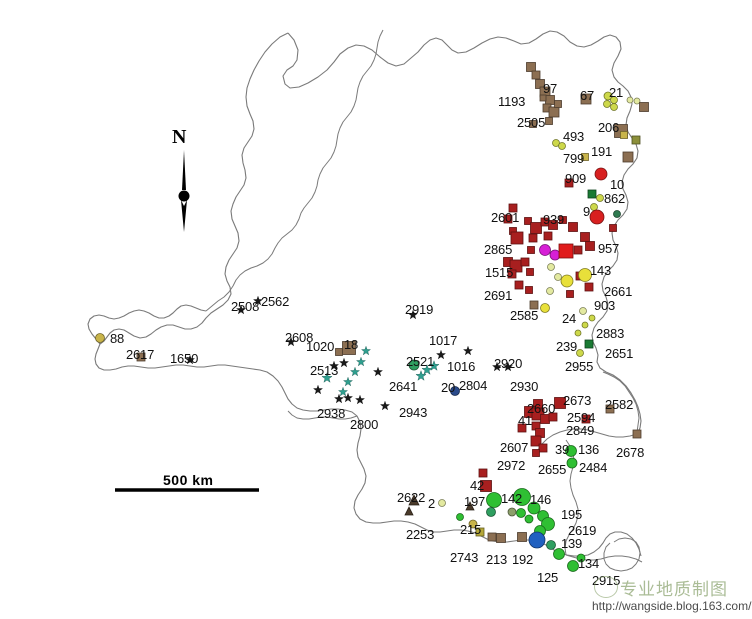 The height and width of the screenshot is (619, 752). Describe the element at coordinates (554, 219) in the screenshot. I see `map-point-label: 939` at that location.